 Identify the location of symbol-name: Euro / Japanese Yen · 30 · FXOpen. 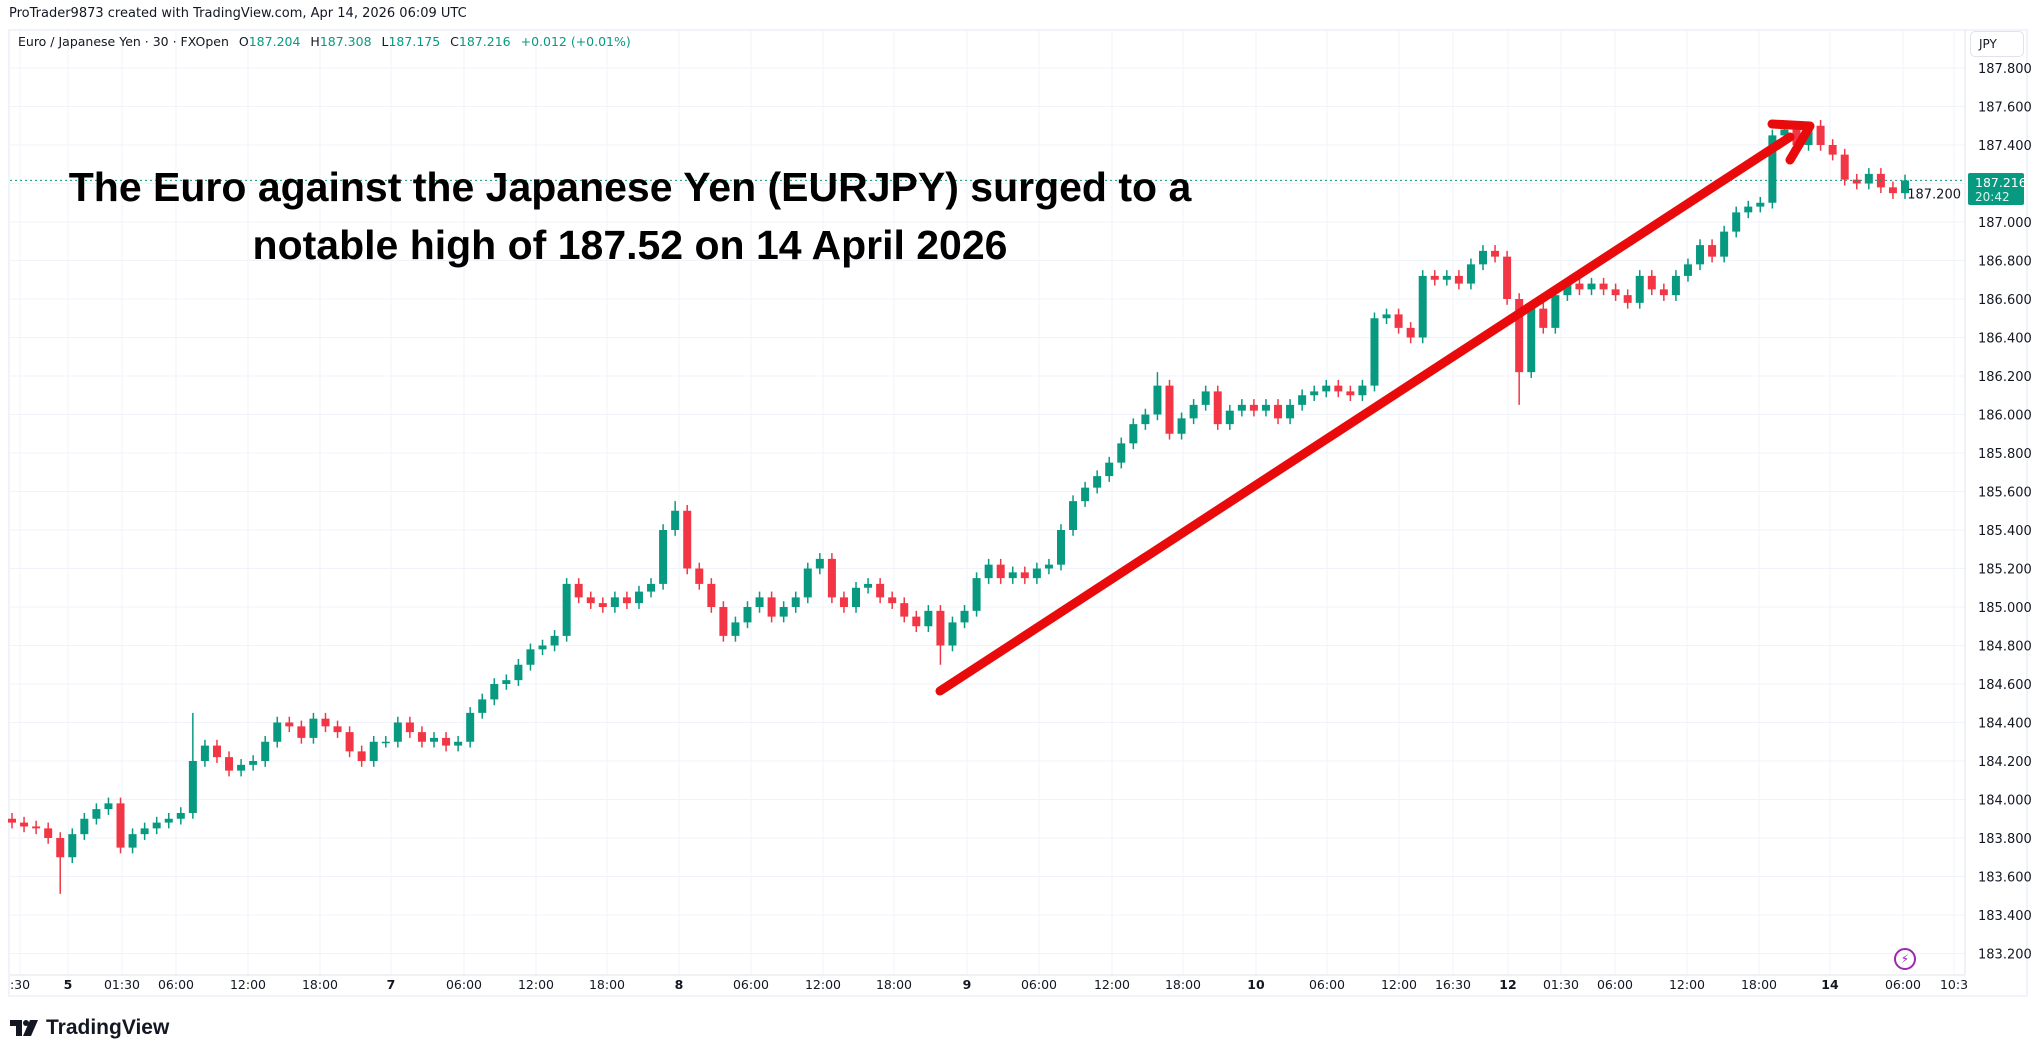
(123, 41).